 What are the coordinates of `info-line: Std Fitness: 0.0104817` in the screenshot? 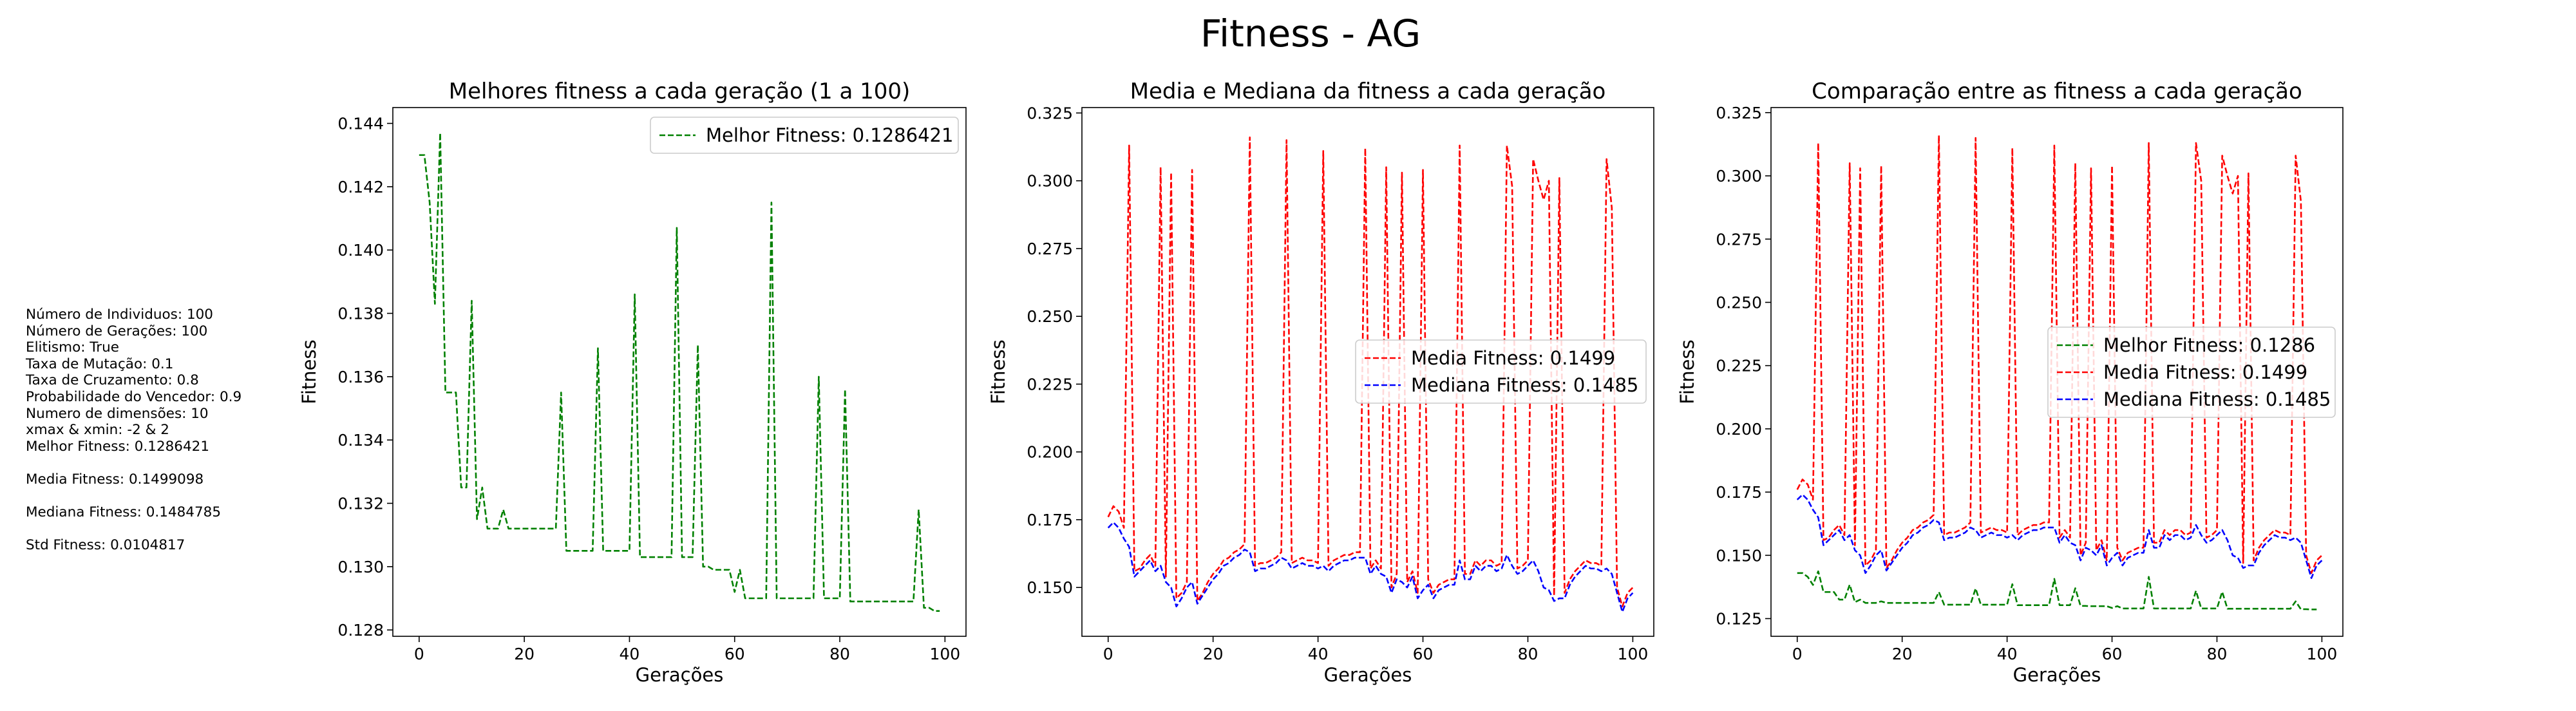 It's located at (105, 545).